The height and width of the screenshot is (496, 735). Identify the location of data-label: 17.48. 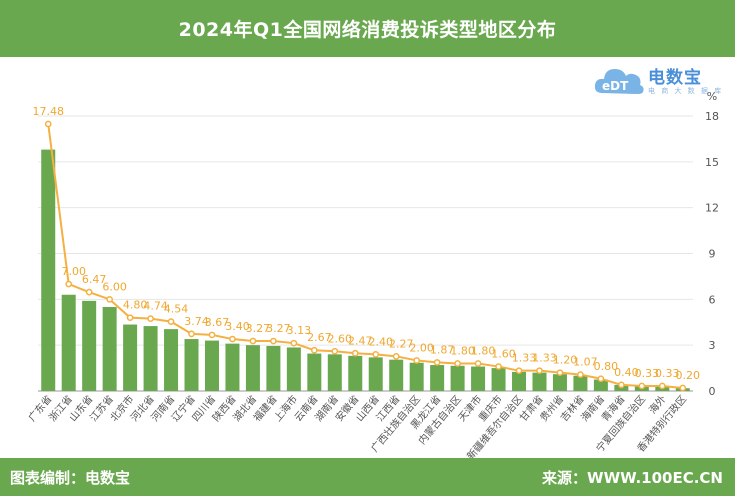
(48, 111).